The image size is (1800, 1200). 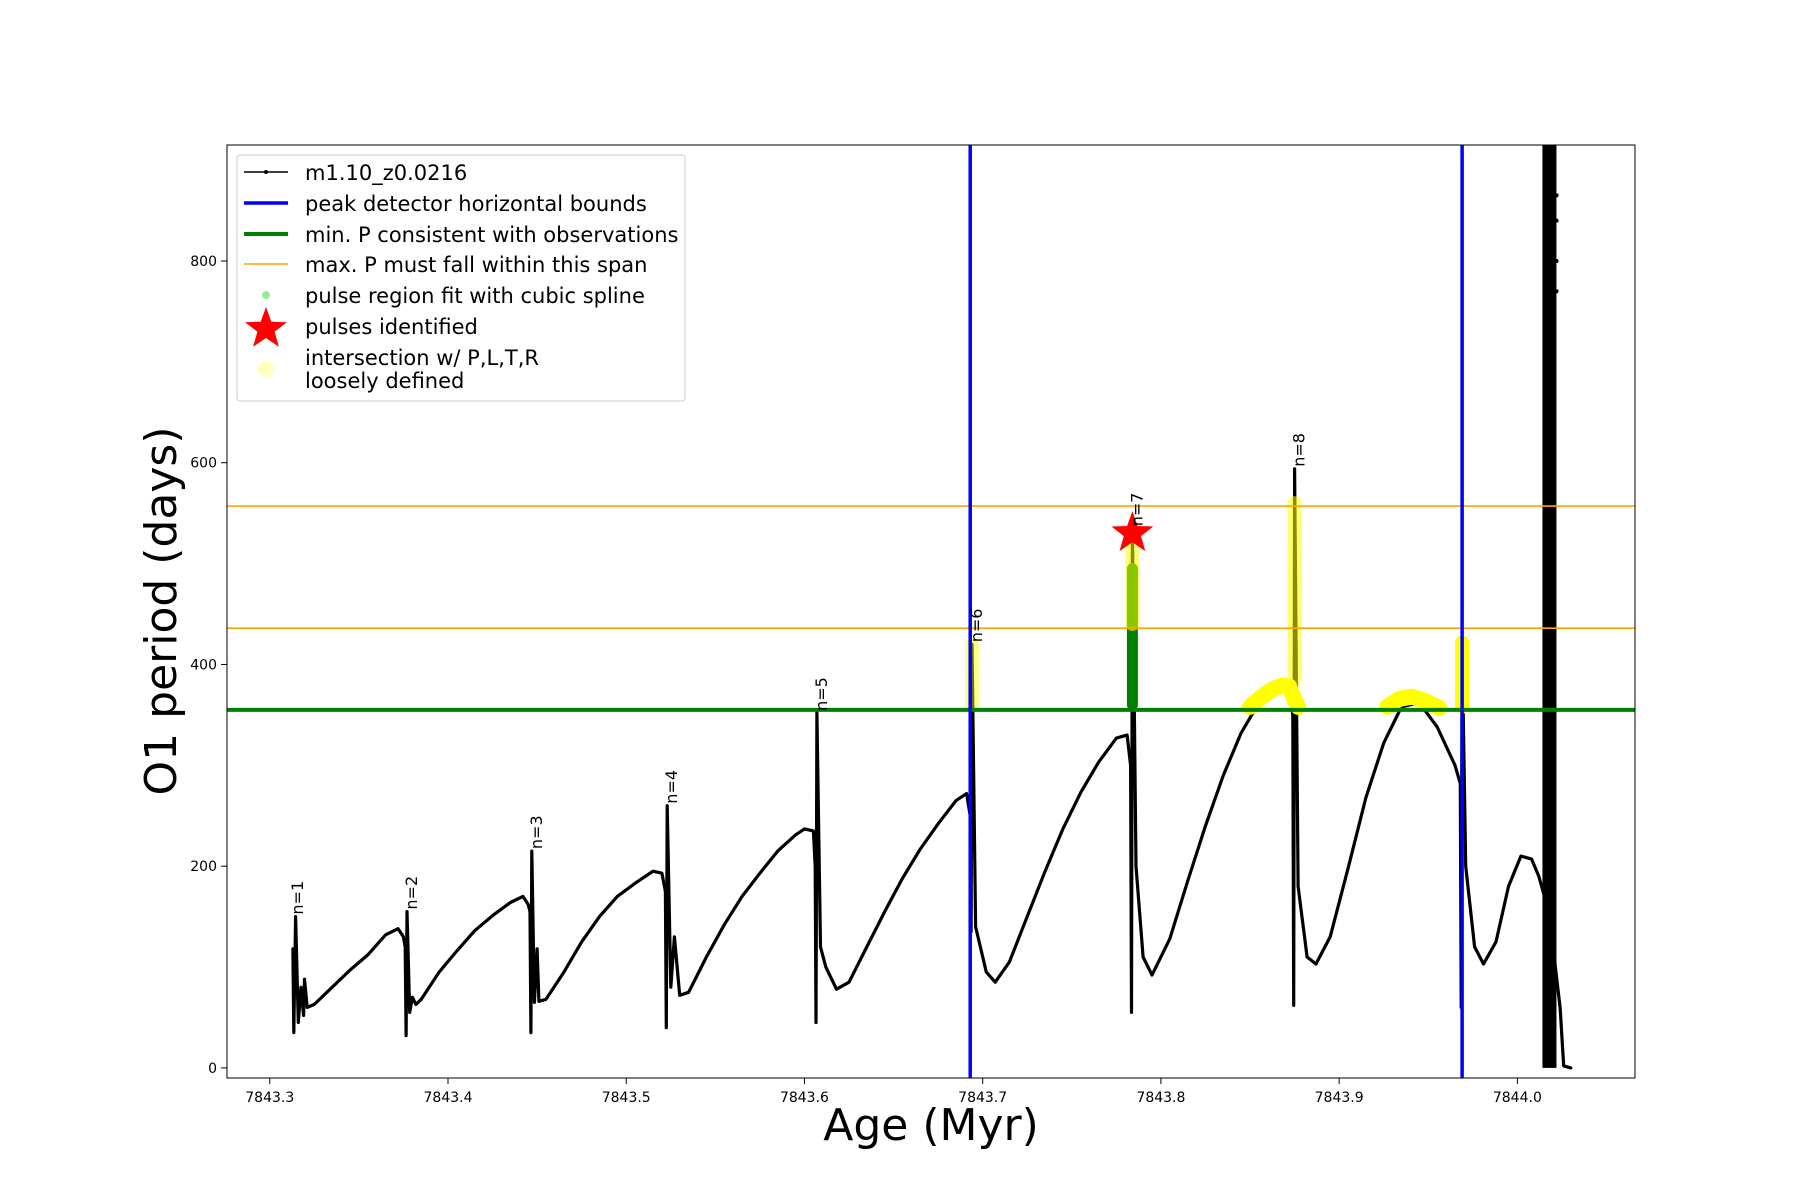 I want to click on pulse-label-4: n=4, so click(x=671, y=787).